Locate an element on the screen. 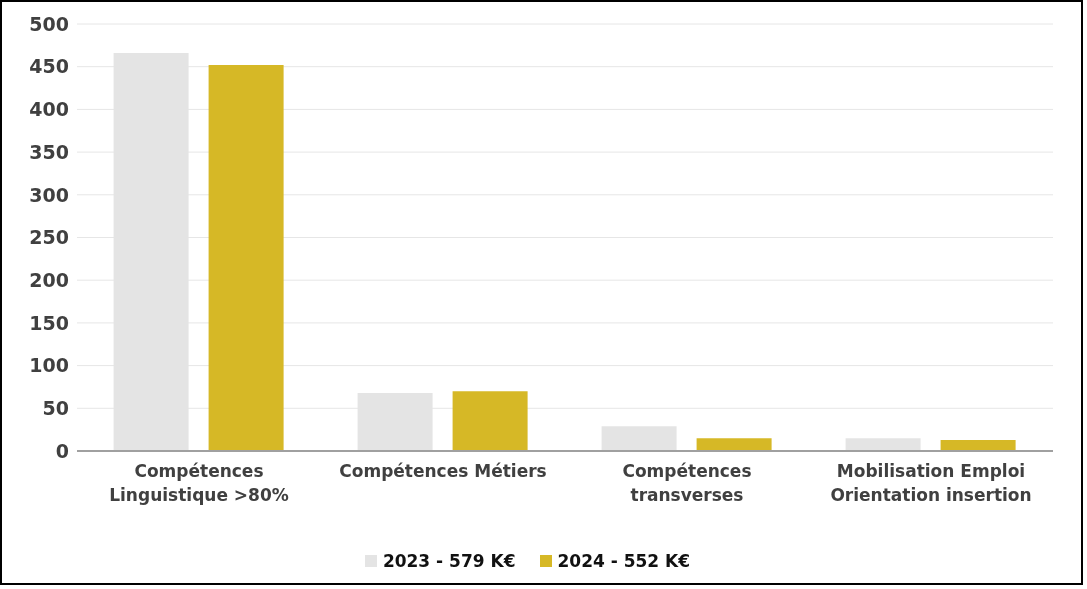 The width and height of the screenshot is (1087, 589). y-tick-label: 200 is located at coordinates (49, 279).